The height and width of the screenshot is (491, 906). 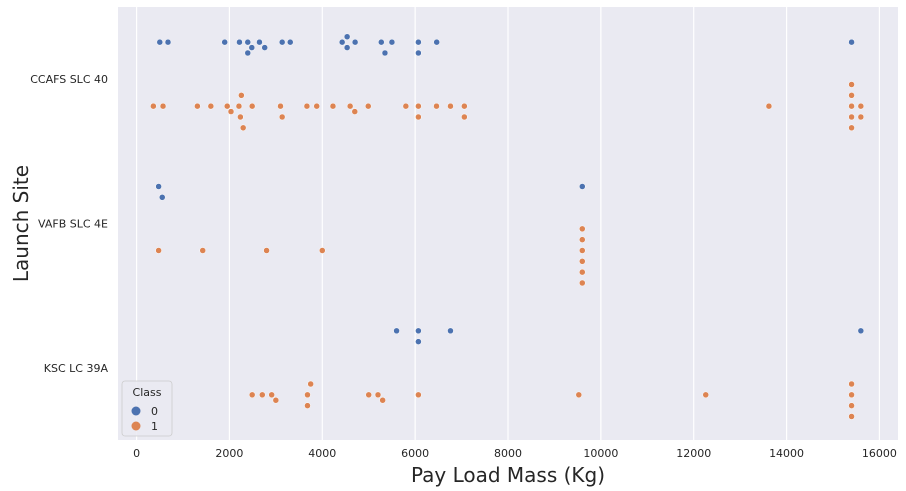 I want to click on legend-label-0: 0, so click(x=154, y=411).